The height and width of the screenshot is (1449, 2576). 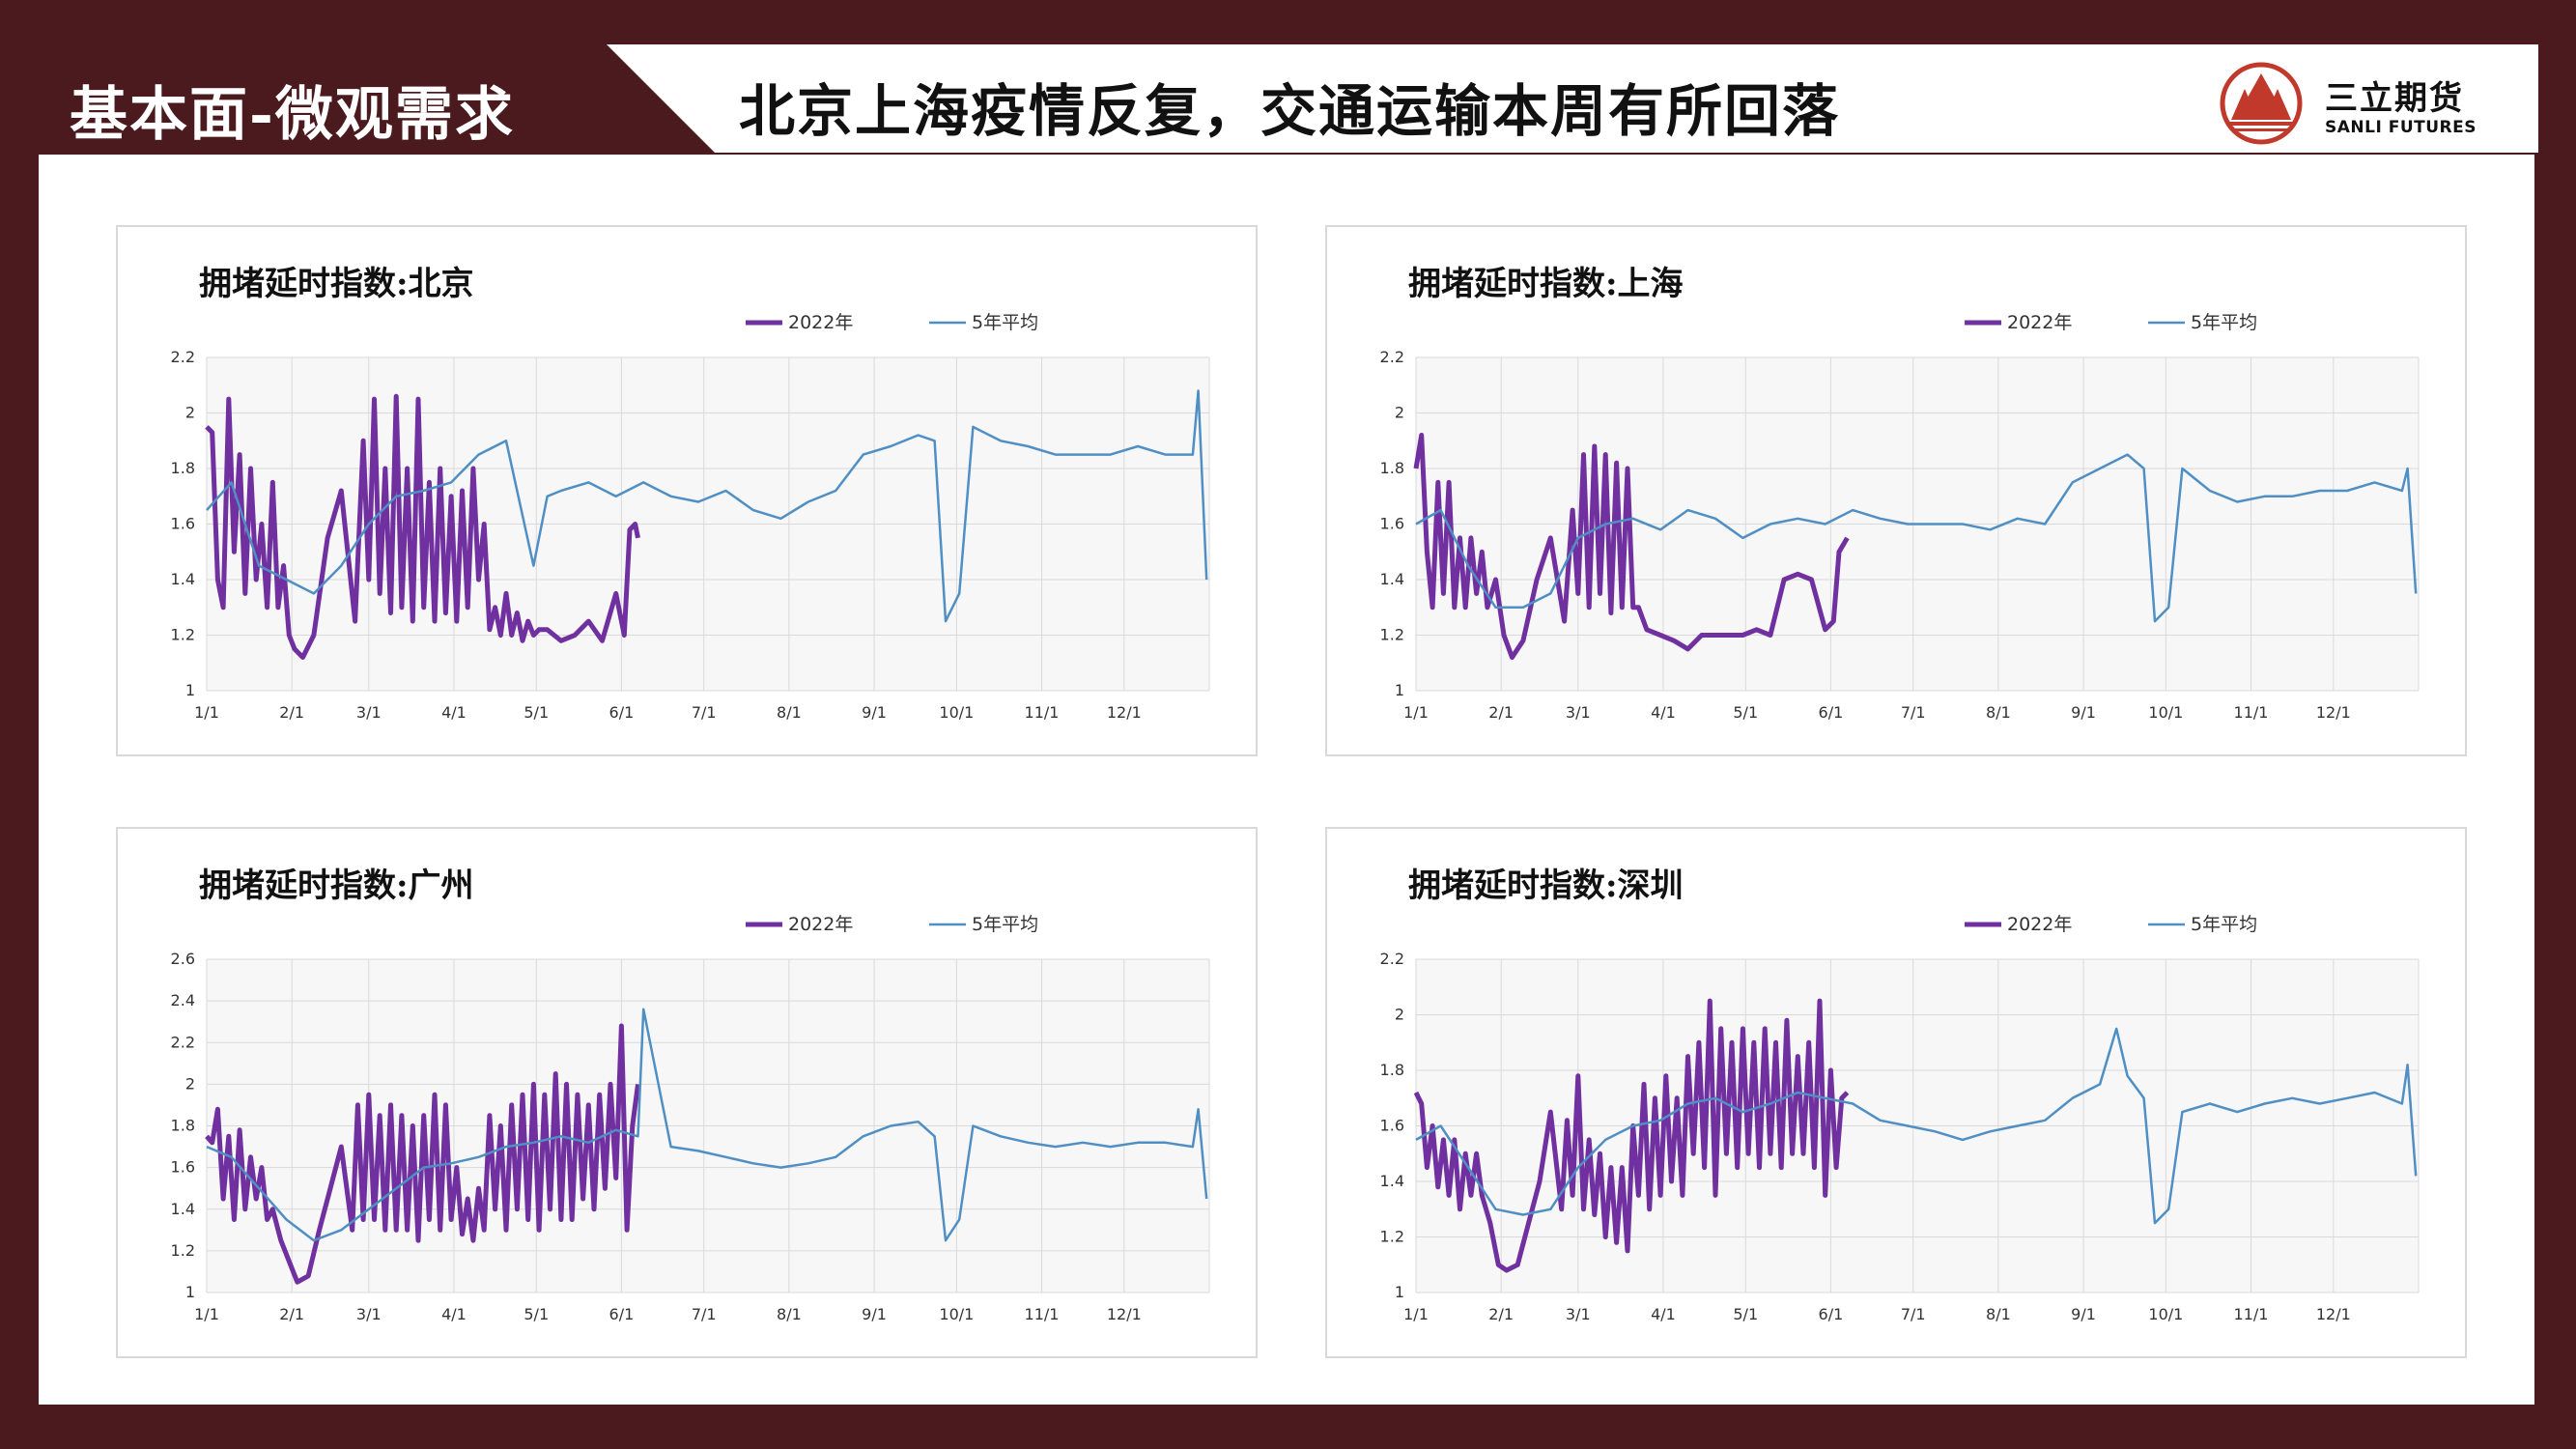 I want to click on title-panel, so click(x=1572, y=98).